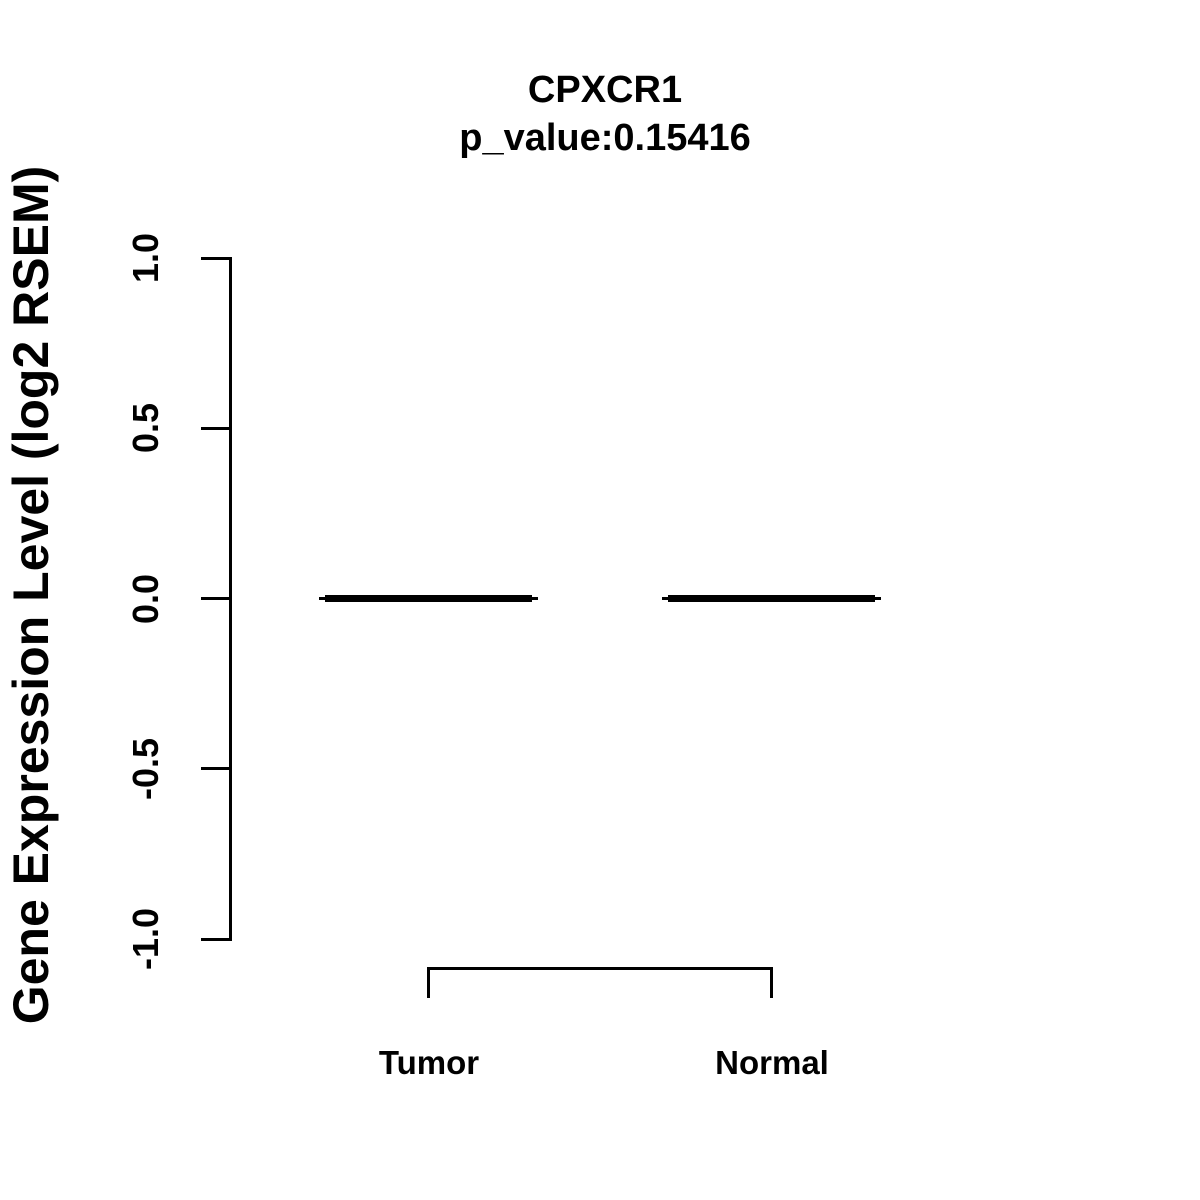 This screenshot has width=1200, height=1200. I want to click on chart-title: CPXCR1, so click(605, 90).